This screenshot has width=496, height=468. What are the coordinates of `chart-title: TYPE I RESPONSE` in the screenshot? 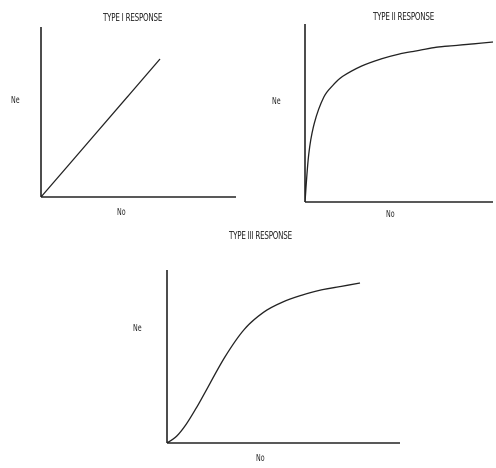 It's located at (133, 17).